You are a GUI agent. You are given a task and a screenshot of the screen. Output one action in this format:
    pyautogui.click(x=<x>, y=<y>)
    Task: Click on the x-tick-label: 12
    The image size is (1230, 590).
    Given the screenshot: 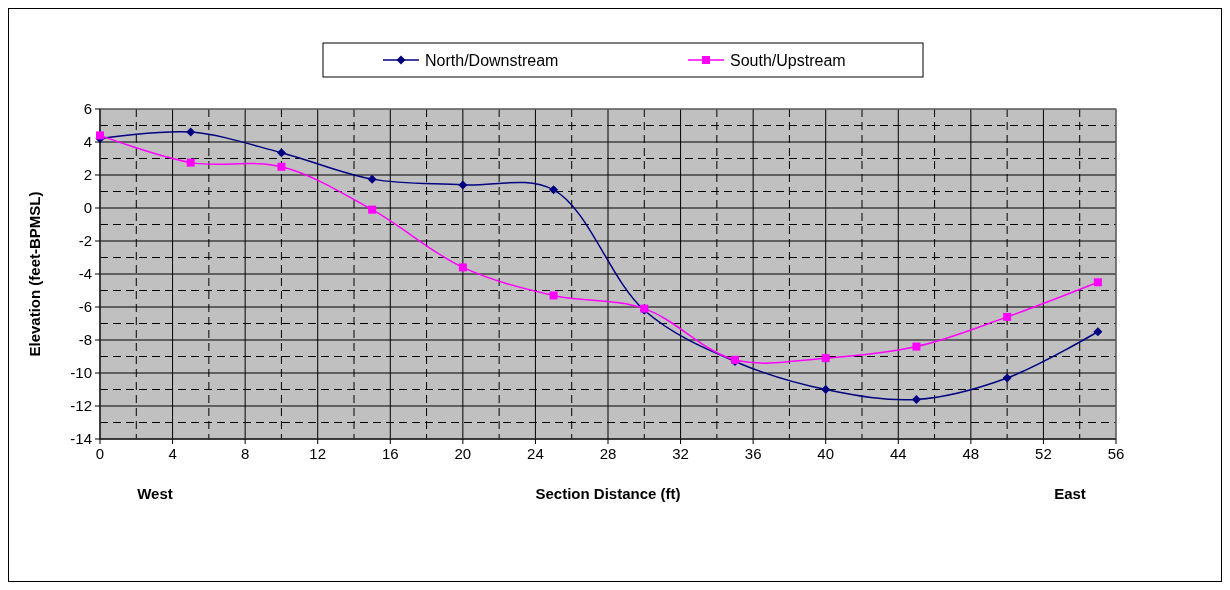 What is the action you would take?
    pyautogui.click(x=318, y=453)
    